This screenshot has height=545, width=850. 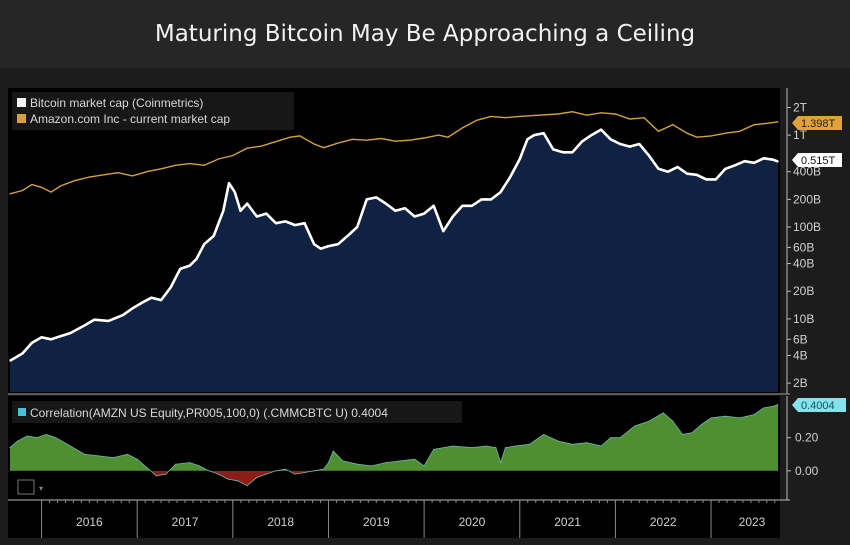 What do you see at coordinates (800, 339) in the screenshot?
I see `main-y-tick-label: 6B` at bounding box center [800, 339].